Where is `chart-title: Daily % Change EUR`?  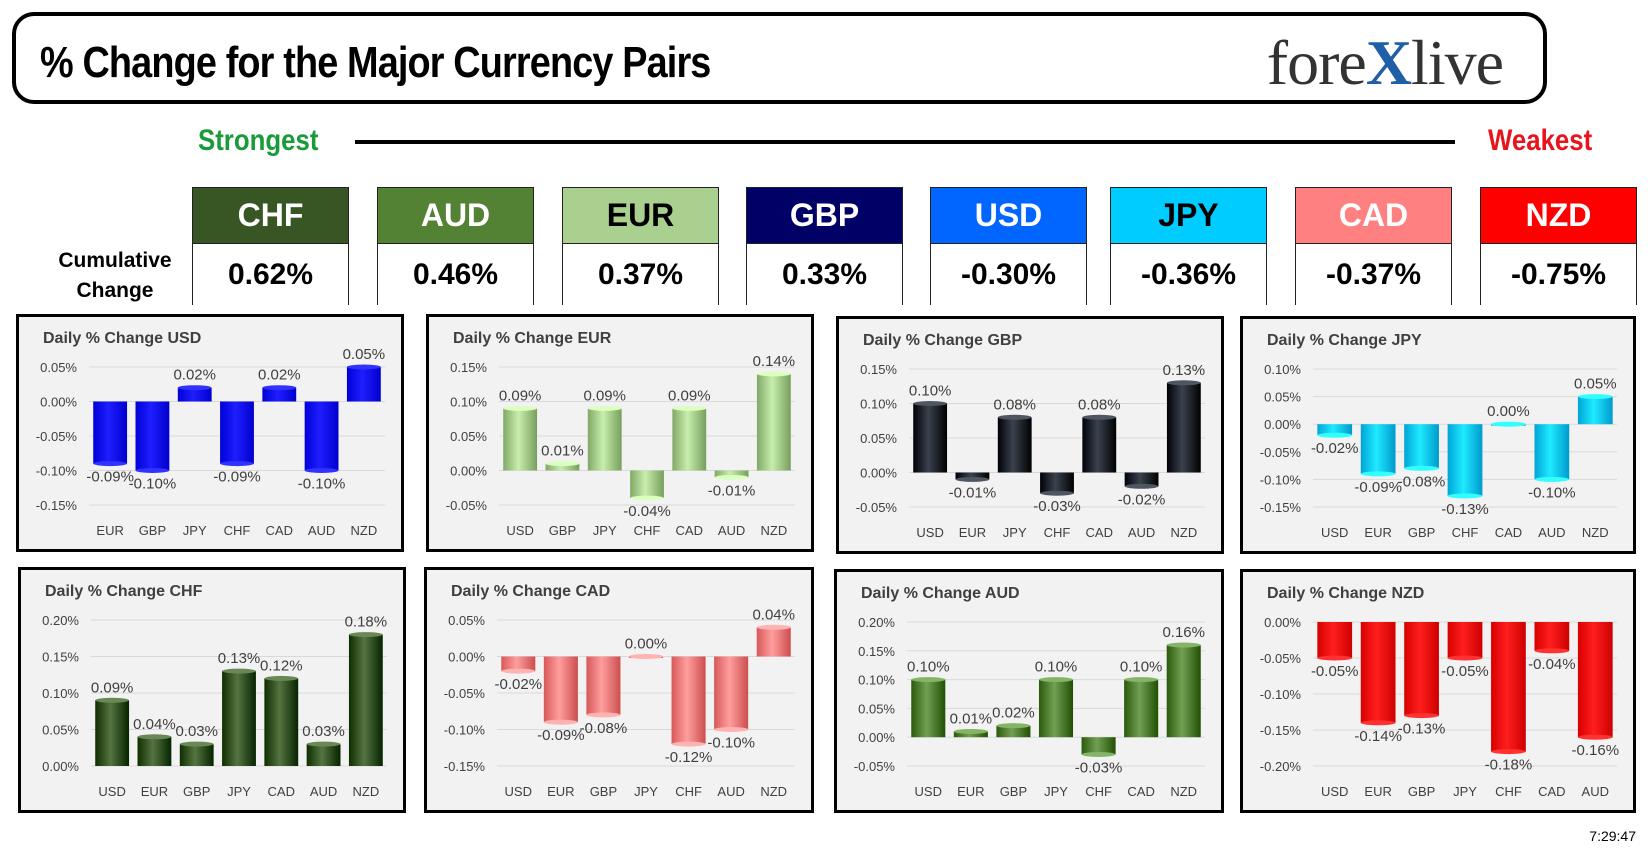 chart-title: Daily % Change EUR is located at coordinates (532, 338).